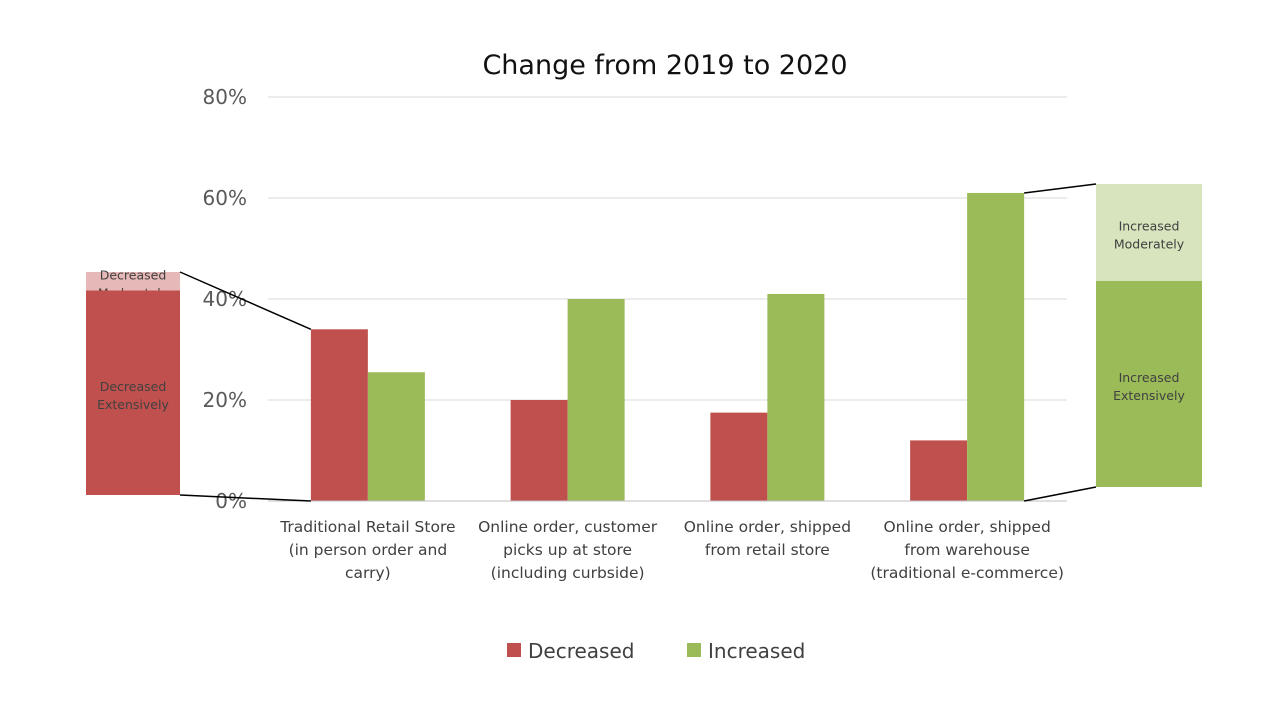 This screenshot has width=1280, height=720. I want to click on callout-right: Increased Moderately Increased Extensively, so click(1112, 342).